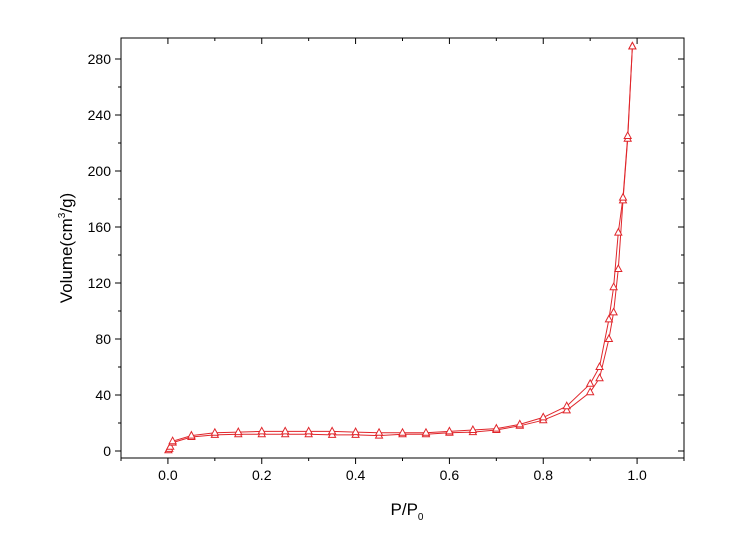  Describe the element at coordinates (100, 283) in the screenshot. I see `y-tick-label: 120` at that location.